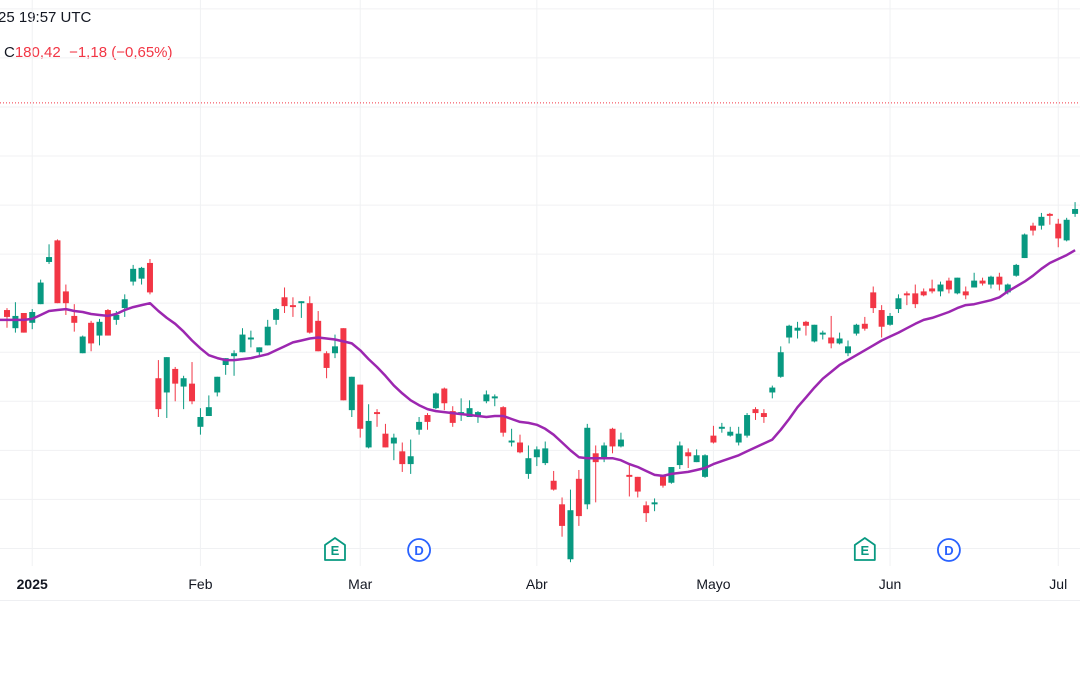  I want to click on header-timestamp: 25 19:57 UTC, so click(46, 17).